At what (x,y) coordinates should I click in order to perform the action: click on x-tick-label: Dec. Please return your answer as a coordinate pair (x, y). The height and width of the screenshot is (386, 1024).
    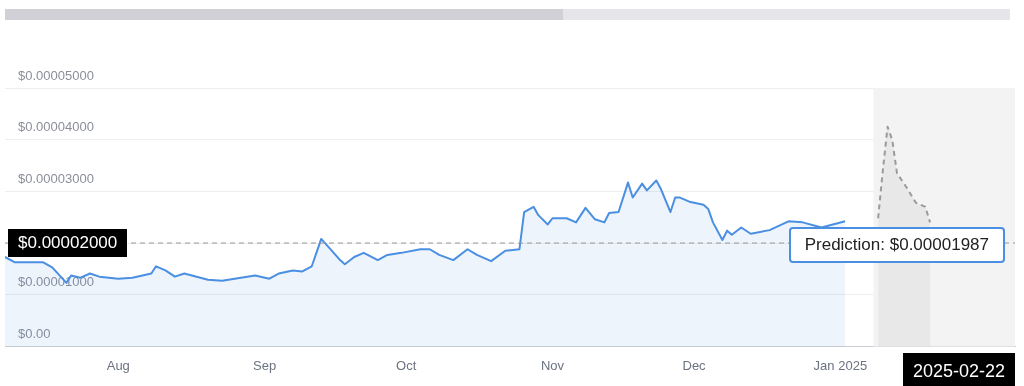
    Looking at the image, I should click on (694, 365).